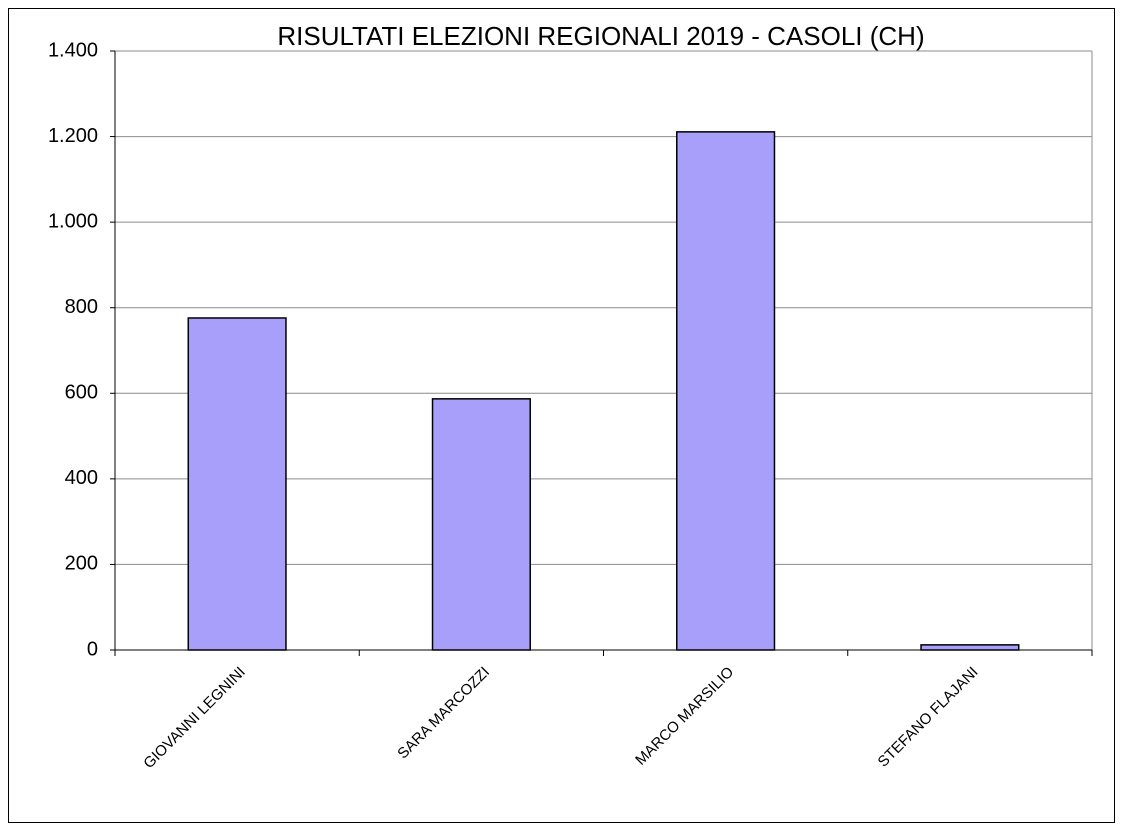 Image resolution: width=1123 pixels, height=831 pixels. I want to click on y-tick-label: 400, so click(81, 478).